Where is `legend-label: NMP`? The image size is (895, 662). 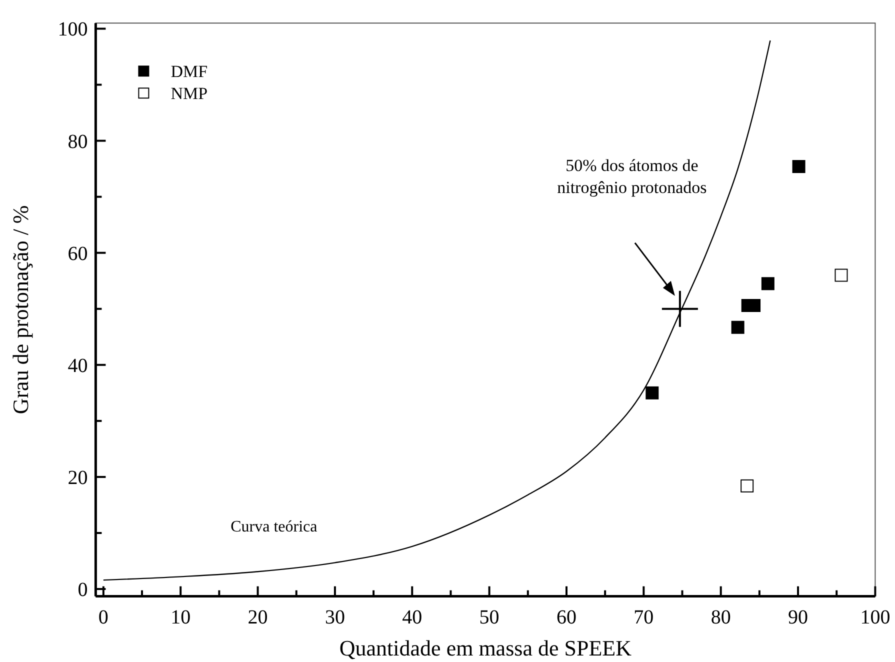
legend-label: NMP is located at coordinates (189, 94).